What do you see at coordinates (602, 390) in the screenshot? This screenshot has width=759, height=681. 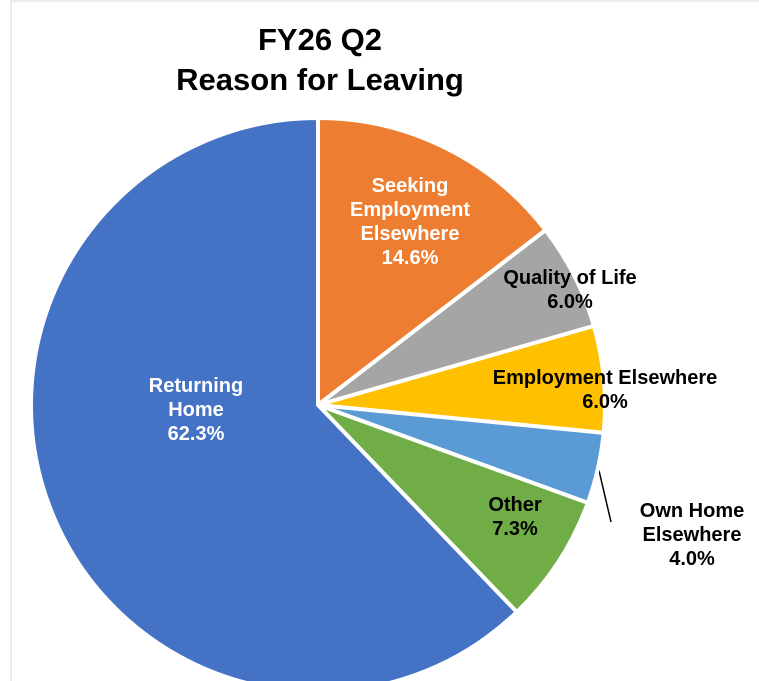 I see `slice-label: Employment Elsewhere 6.0%` at bounding box center [602, 390].